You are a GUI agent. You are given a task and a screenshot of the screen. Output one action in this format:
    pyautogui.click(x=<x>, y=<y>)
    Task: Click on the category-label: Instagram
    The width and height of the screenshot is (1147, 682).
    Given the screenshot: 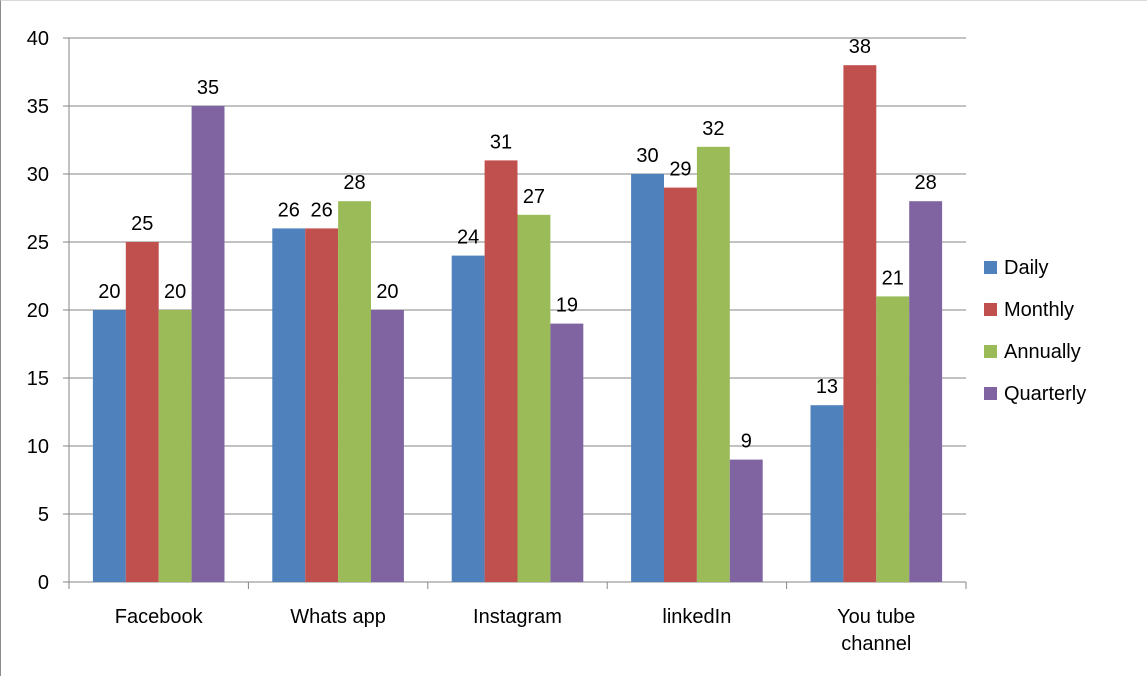 What is the action you would take?
    pyautogui.click(x=517, y=617)
    